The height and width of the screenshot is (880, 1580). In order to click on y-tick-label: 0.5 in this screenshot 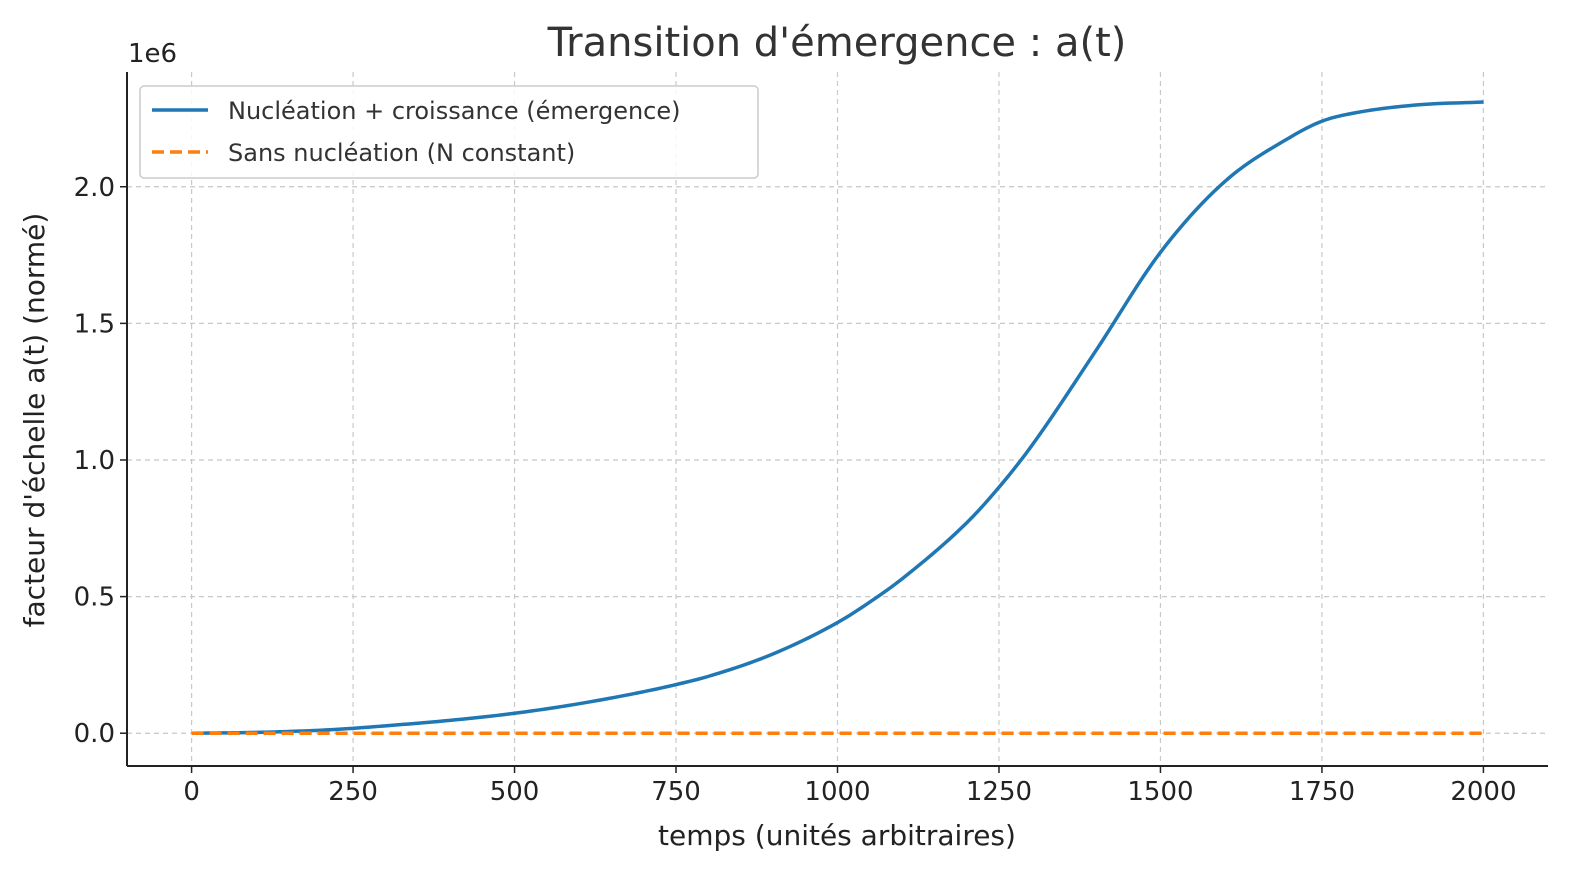, I will do `click(94, 598)`.